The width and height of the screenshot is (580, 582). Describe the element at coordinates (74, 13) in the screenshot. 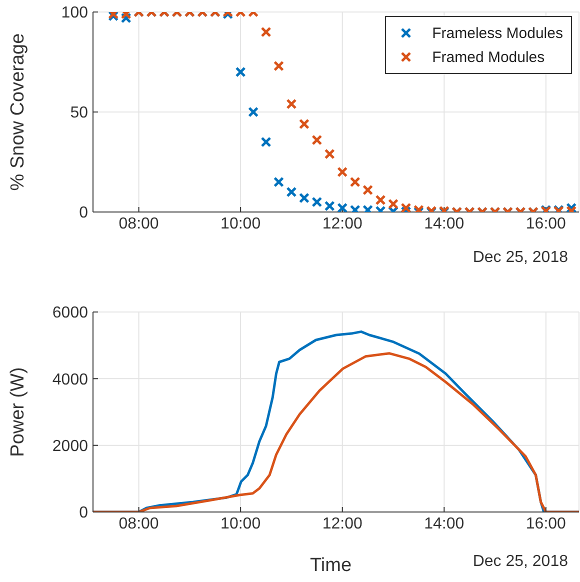

I see `y-tick-label: 100` at that location.